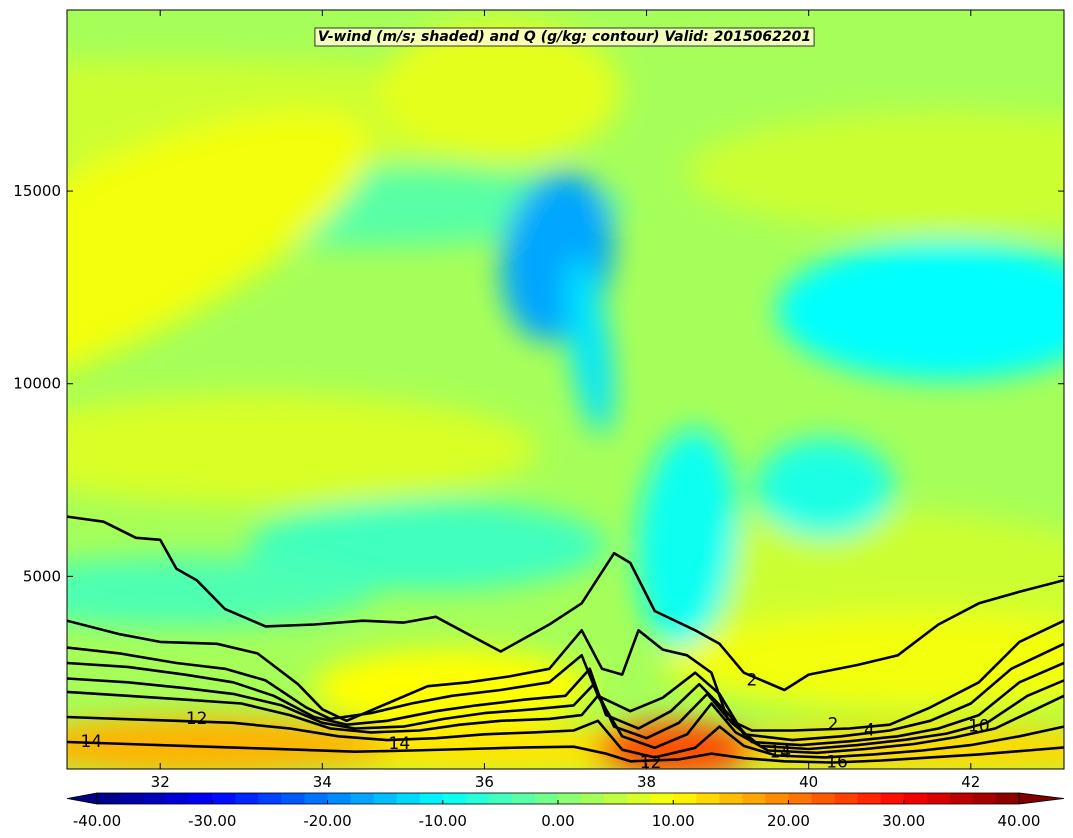 Image resolution: width=1073 pixels, height=838 pixels. Describe the element at coordinates (808, 782) in the screenshot. I see `x-tick-label: 40` at that location.